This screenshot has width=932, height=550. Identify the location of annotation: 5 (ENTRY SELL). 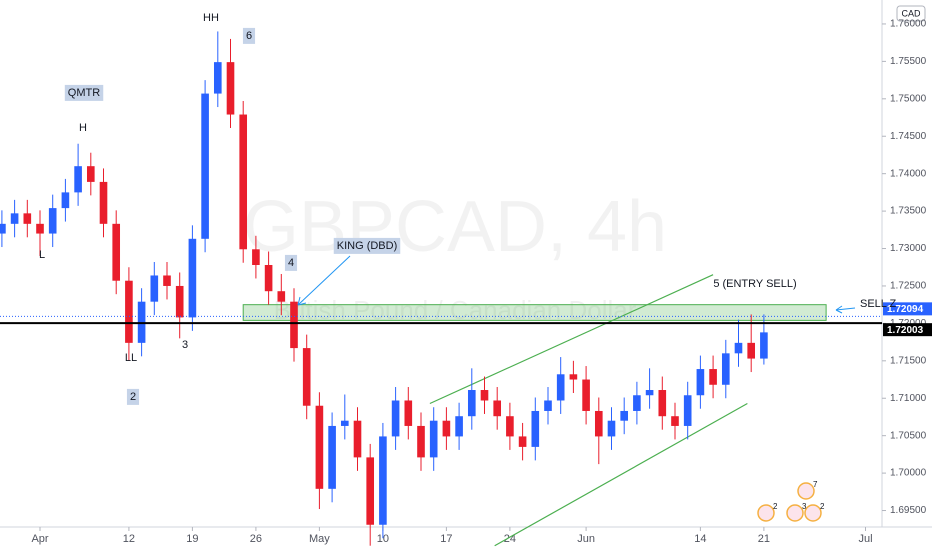
(754, 284).